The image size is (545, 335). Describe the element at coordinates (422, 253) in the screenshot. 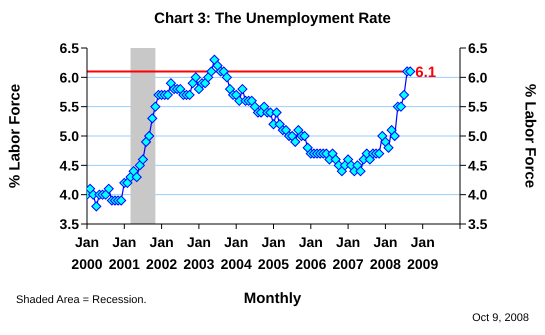

I see `x-tick-label: Jan 2009` at that location.